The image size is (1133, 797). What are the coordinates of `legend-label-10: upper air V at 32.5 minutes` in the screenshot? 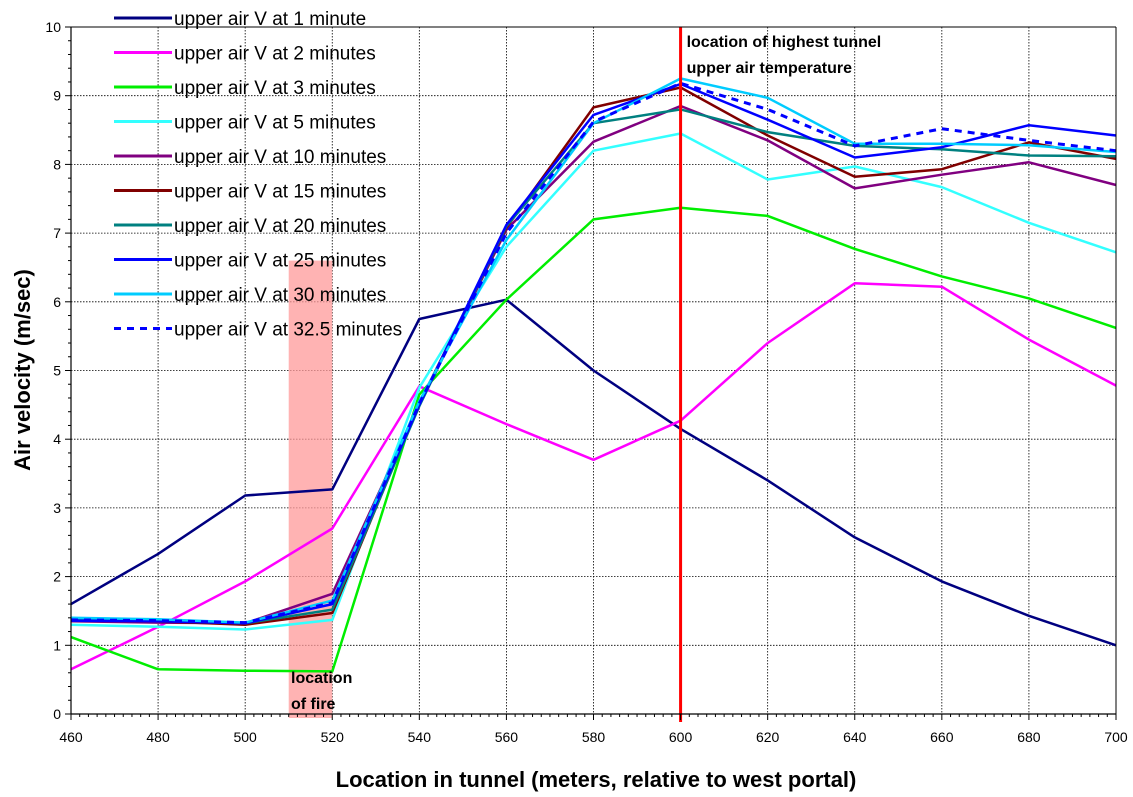 It's located at (288, 330).